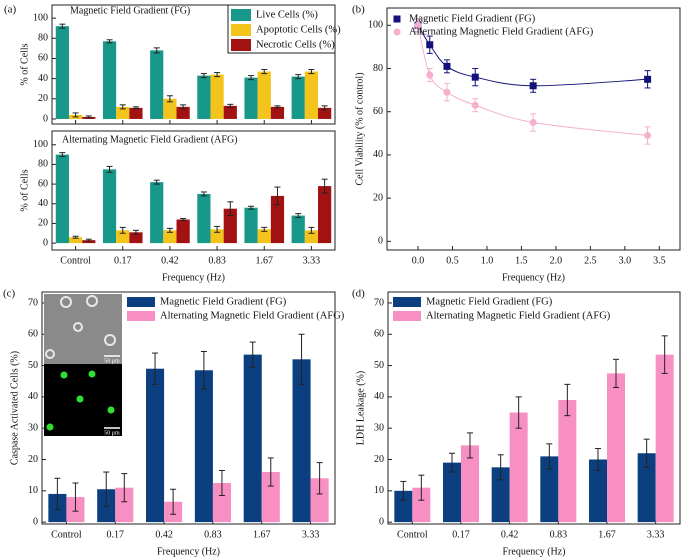 This screenshot has height=558, width=685. I want to click on annotation: Magnetic Field Gradient (FG), so click(130, 10).